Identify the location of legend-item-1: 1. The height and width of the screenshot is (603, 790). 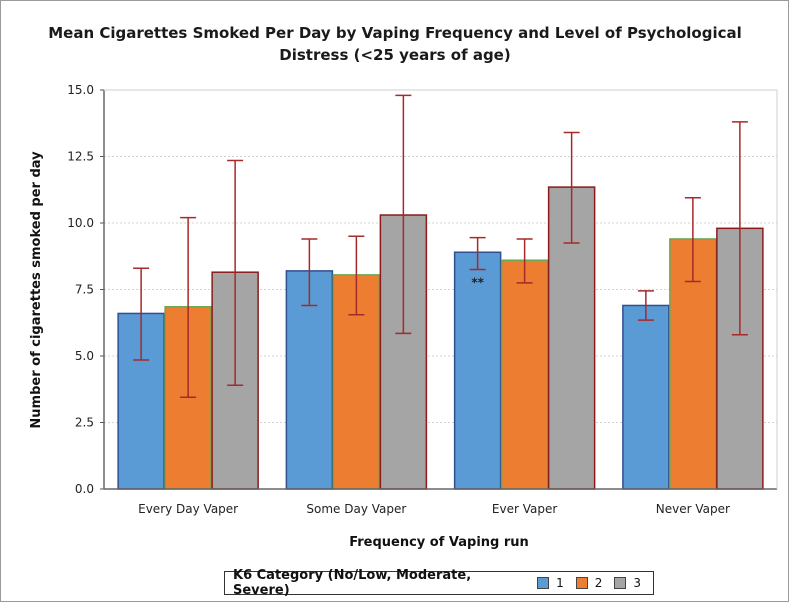
(550, 583).